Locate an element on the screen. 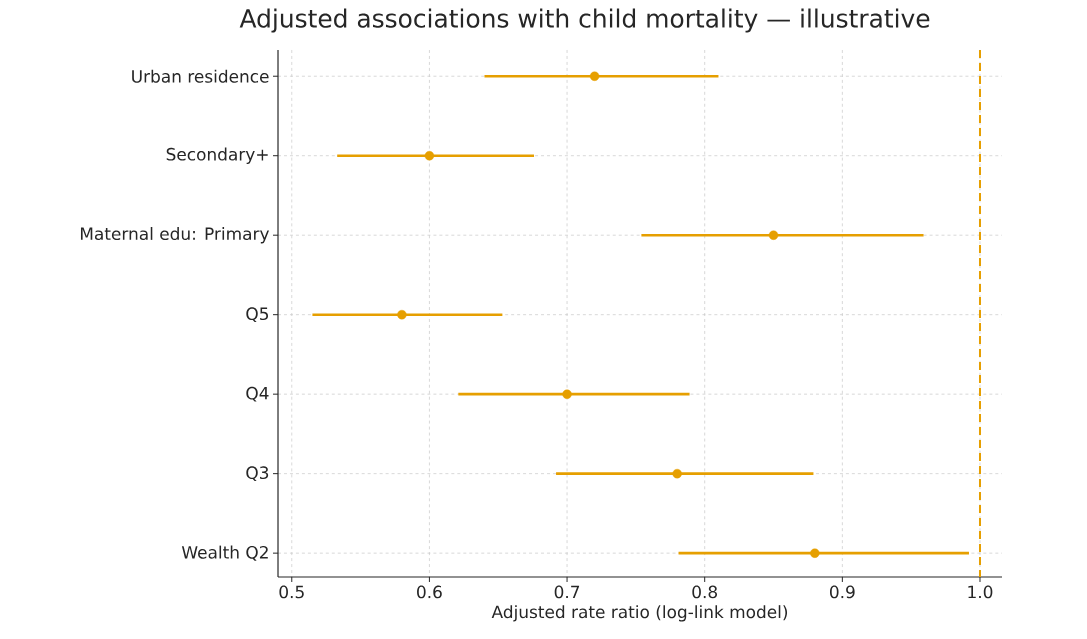 This screenshot has width=1087, height=639. chart-title: Adjusted associations with child mortality — illustrative is located at coordinates (584, 20).